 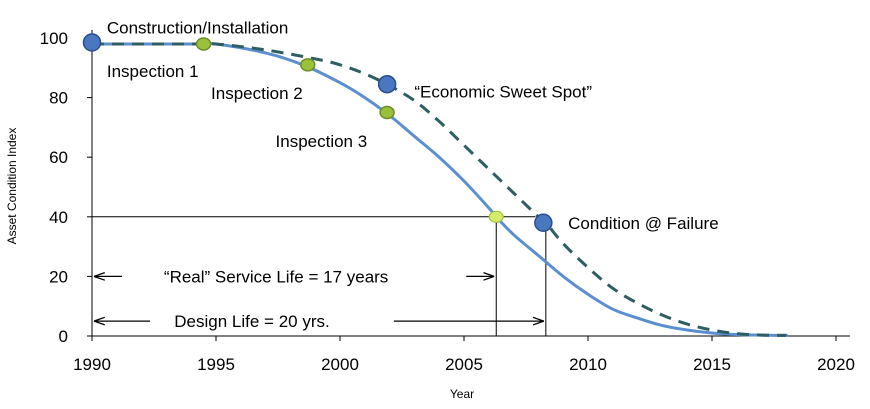 What do you see at coordinates (340, 364) in the screenshot?
I see `x-tick-label: 2000` at bounding box center [340, 364].